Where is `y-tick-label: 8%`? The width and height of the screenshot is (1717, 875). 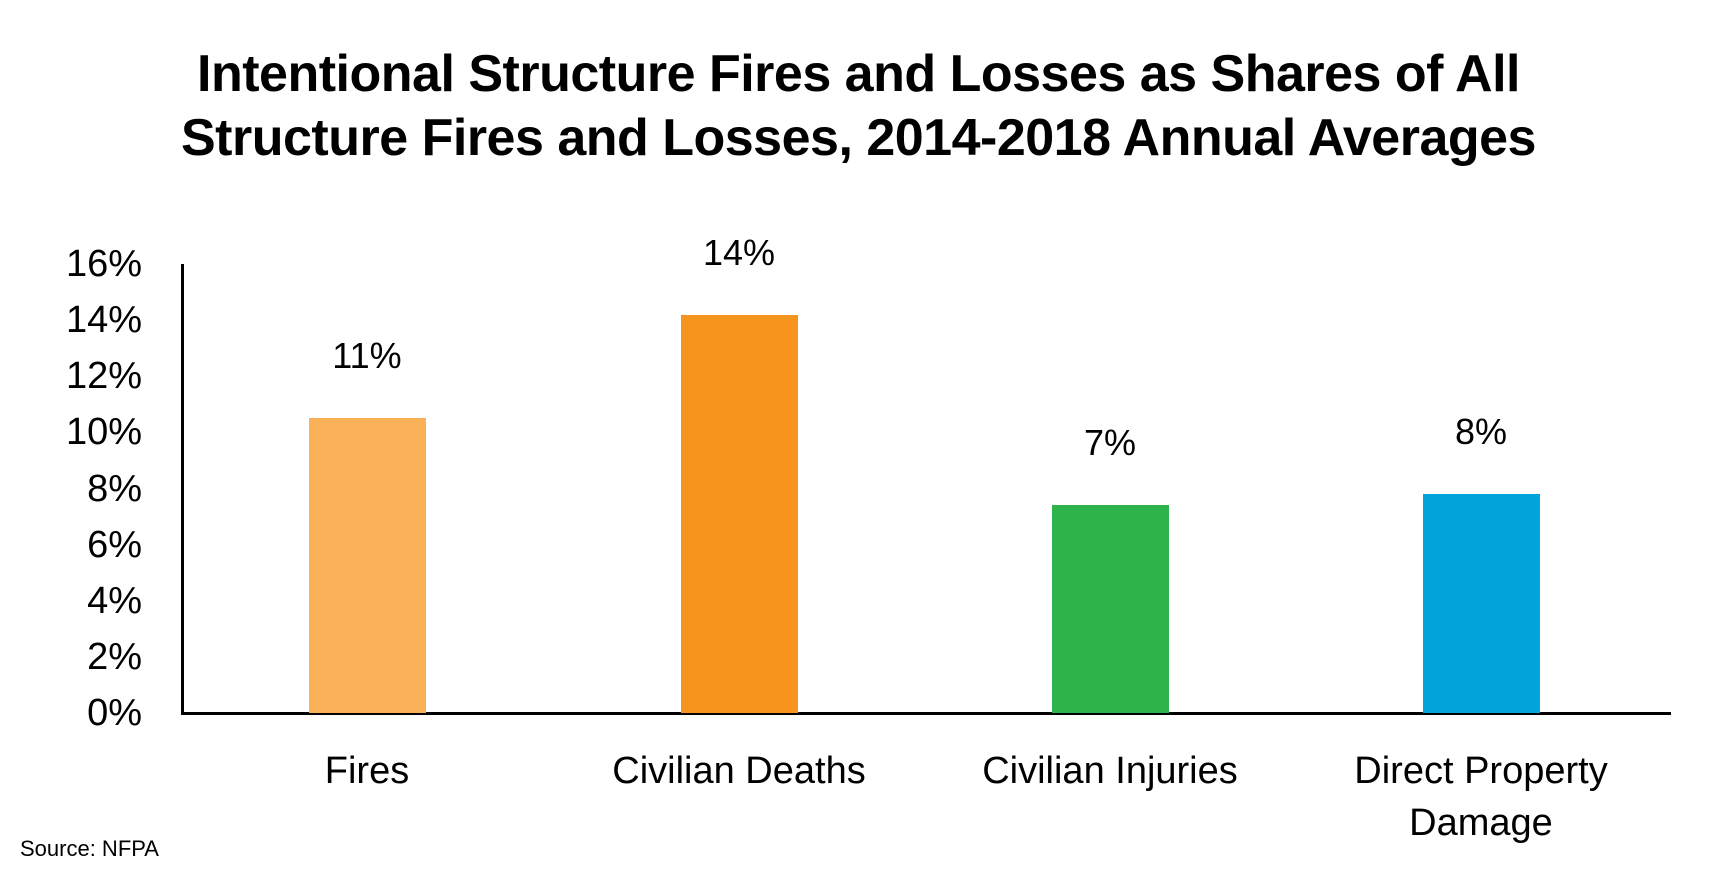
y-tick-label: 8% is located at coordinates (114, 488).